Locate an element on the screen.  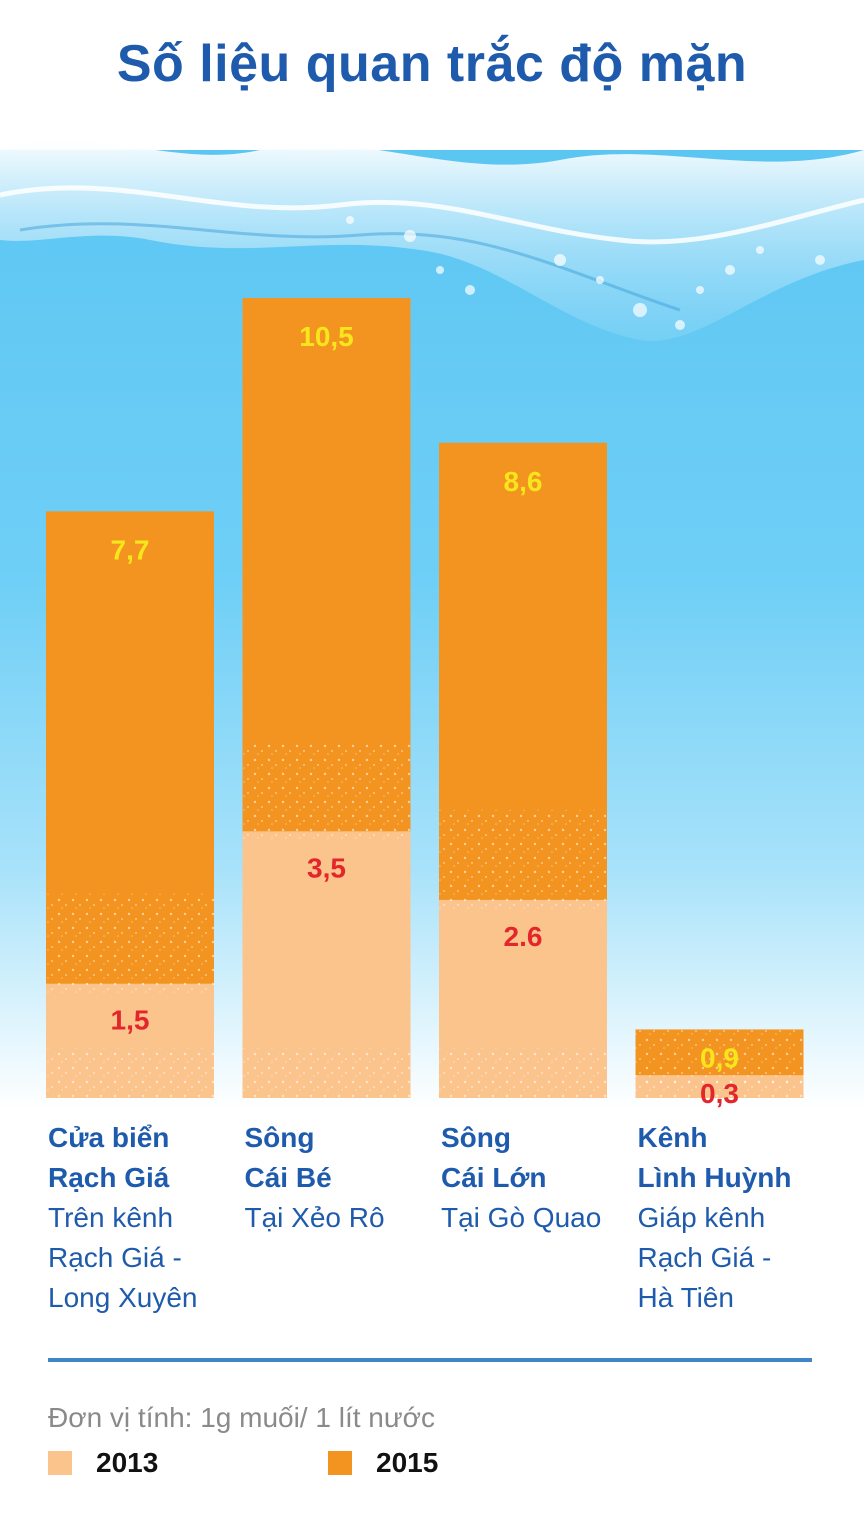
category-subtitle-line: Giáp kênh is located at coordinates (701, 1217).